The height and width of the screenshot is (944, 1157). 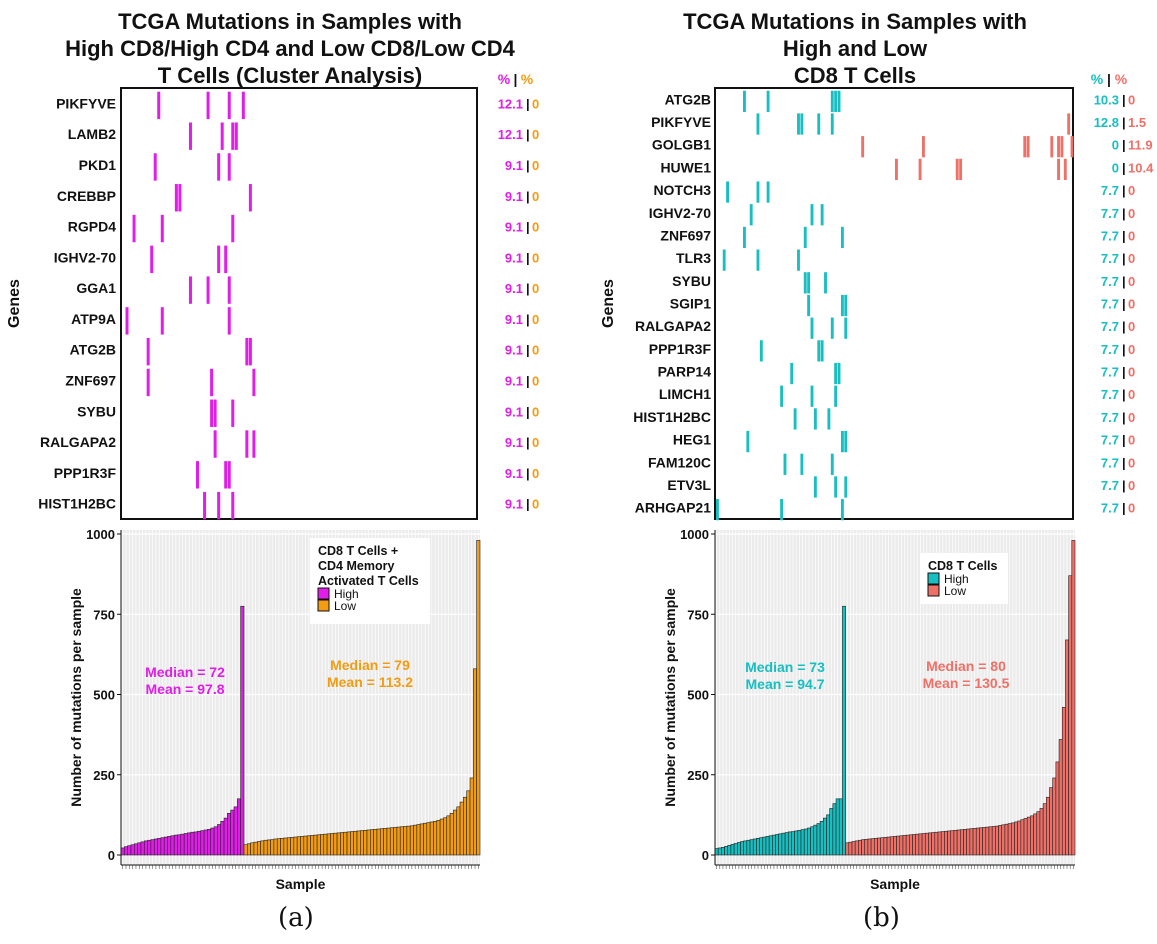 What do you see at coordinates (933, 578) in the screenshot?
I see `panel-b-legend-key` at bounding box center [933, 578].